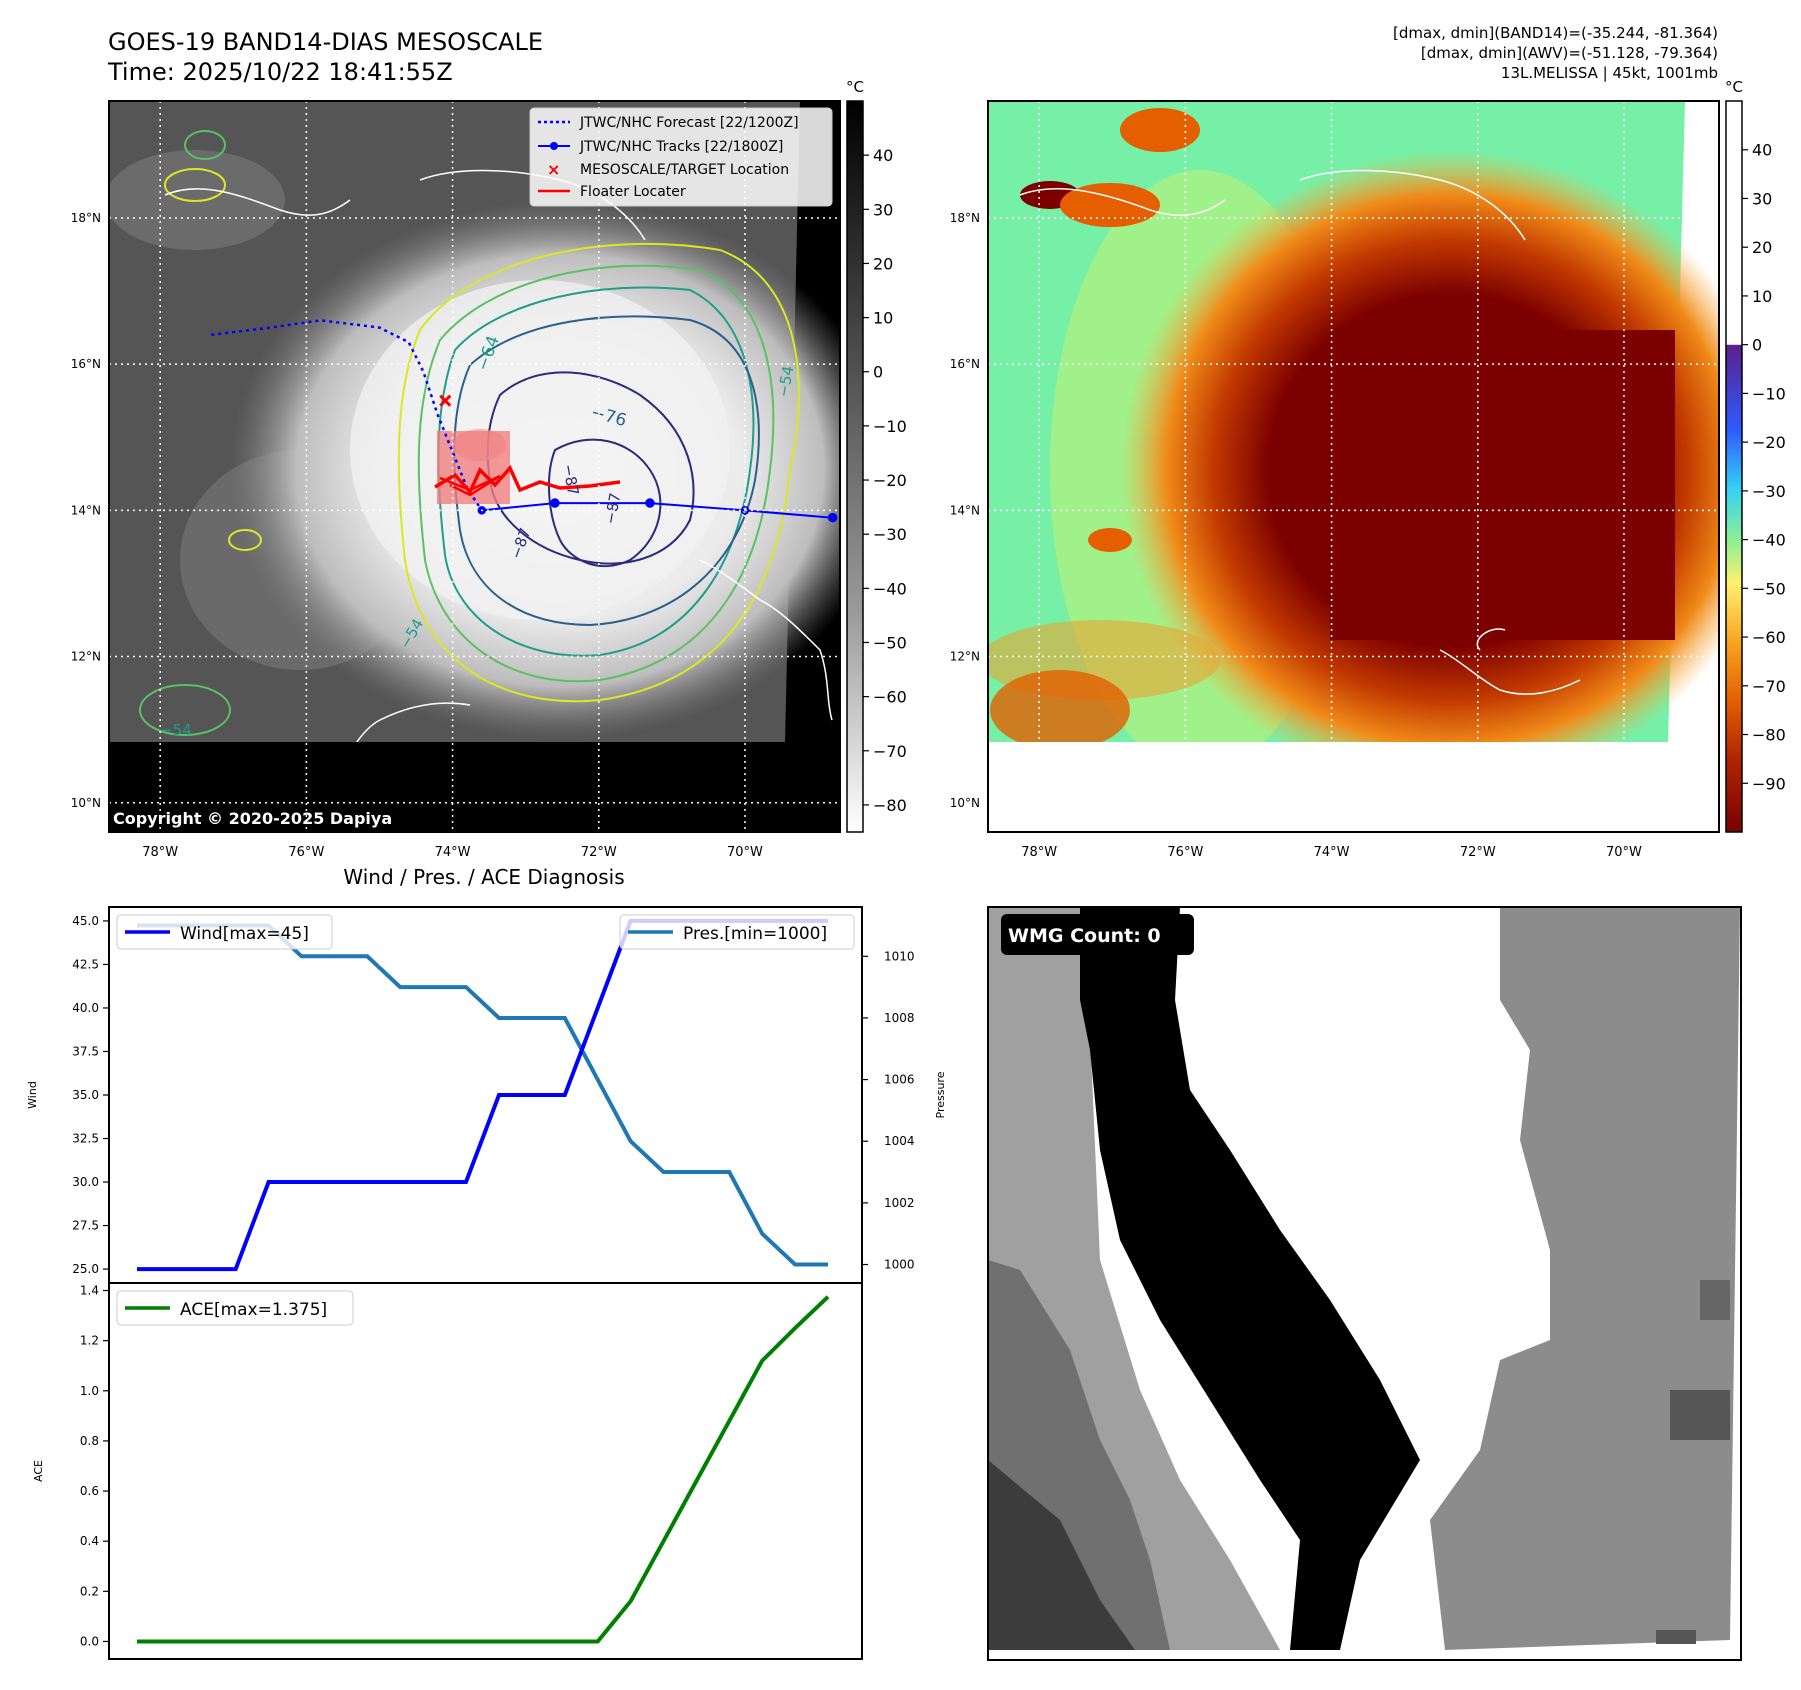 The image size is (1801, 1690). I want to click on contour-label: −87, so click(612, 508).